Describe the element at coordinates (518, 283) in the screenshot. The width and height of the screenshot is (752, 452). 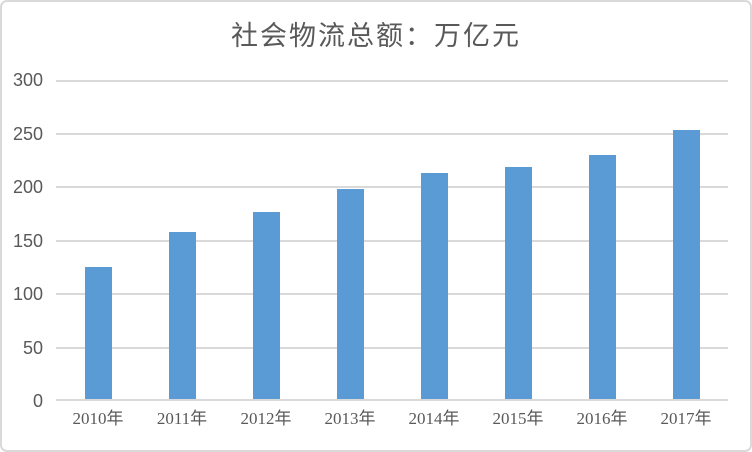
I see `bar-2015年` at that location.